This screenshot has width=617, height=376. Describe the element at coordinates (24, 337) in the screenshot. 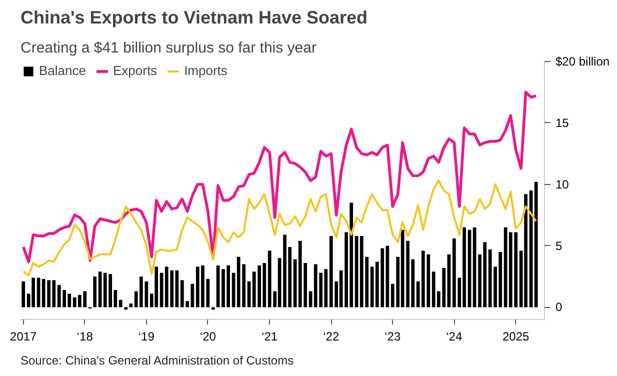

I see `x-tick-label: 2017` at that location.